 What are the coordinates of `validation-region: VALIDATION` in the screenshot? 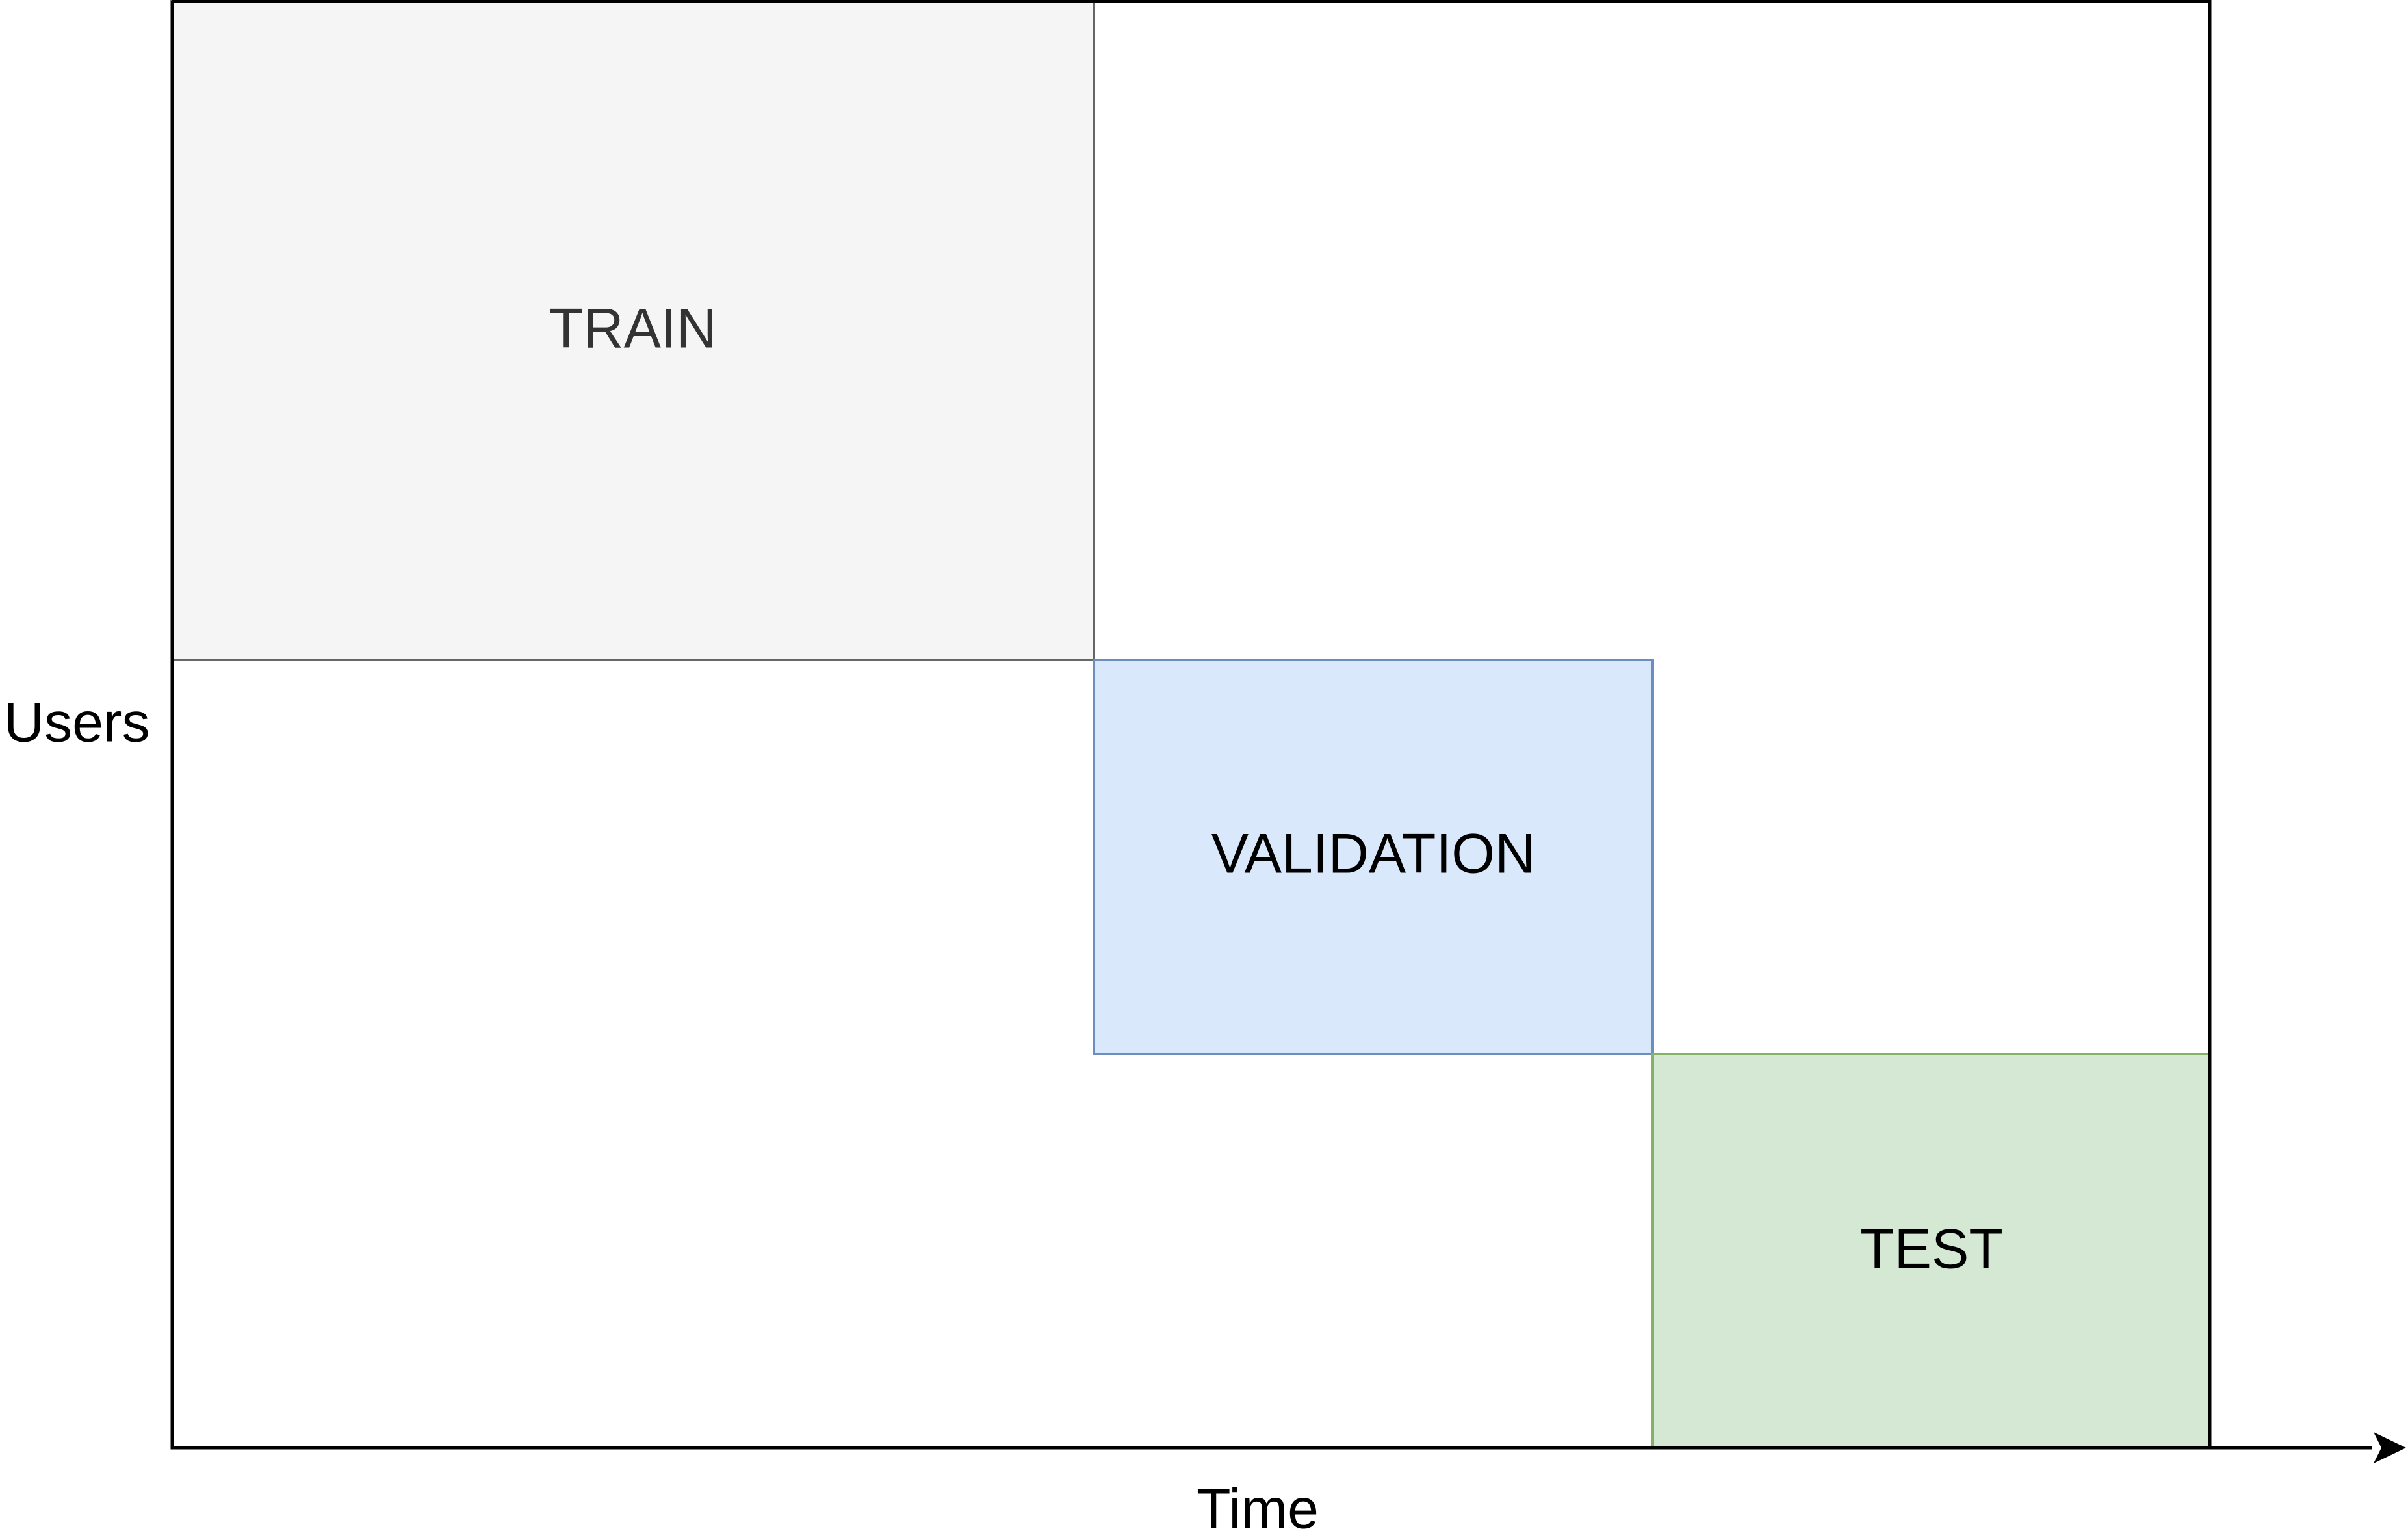 It's located at (1373, 857).